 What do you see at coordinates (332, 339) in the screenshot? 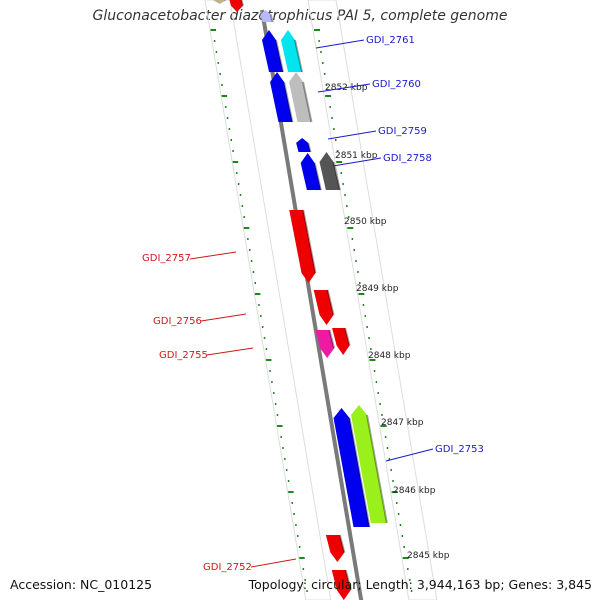
I see `magenta-block-shade` at bounding box center [332, 339].